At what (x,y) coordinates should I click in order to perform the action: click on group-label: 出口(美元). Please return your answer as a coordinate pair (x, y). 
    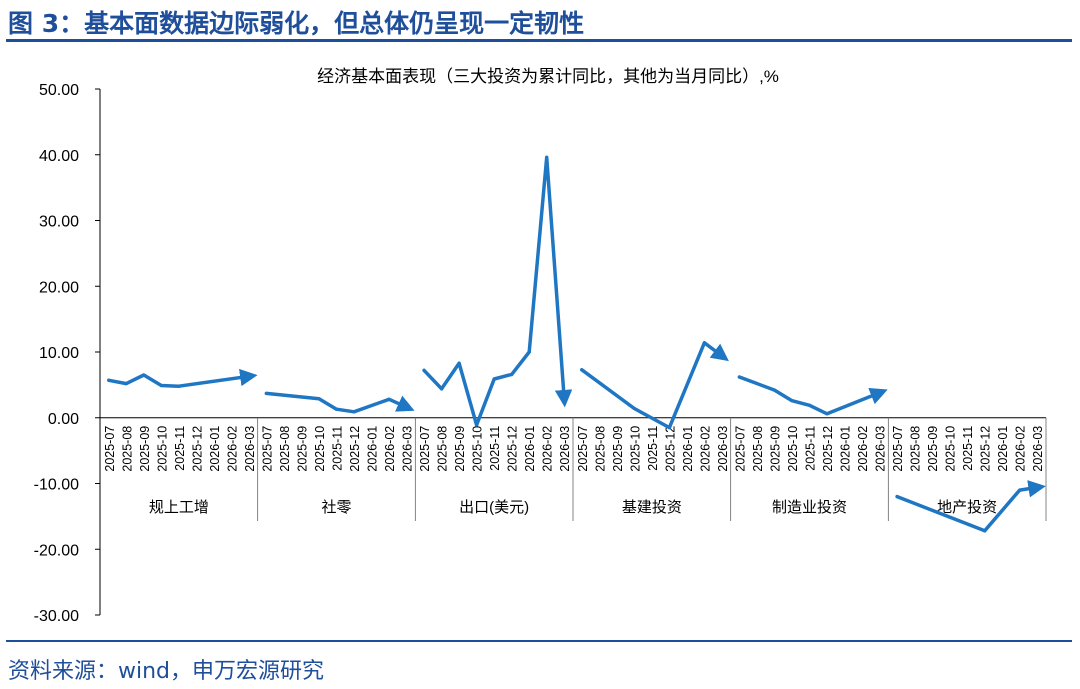
    Looking at the image, I should click on (494, 507).